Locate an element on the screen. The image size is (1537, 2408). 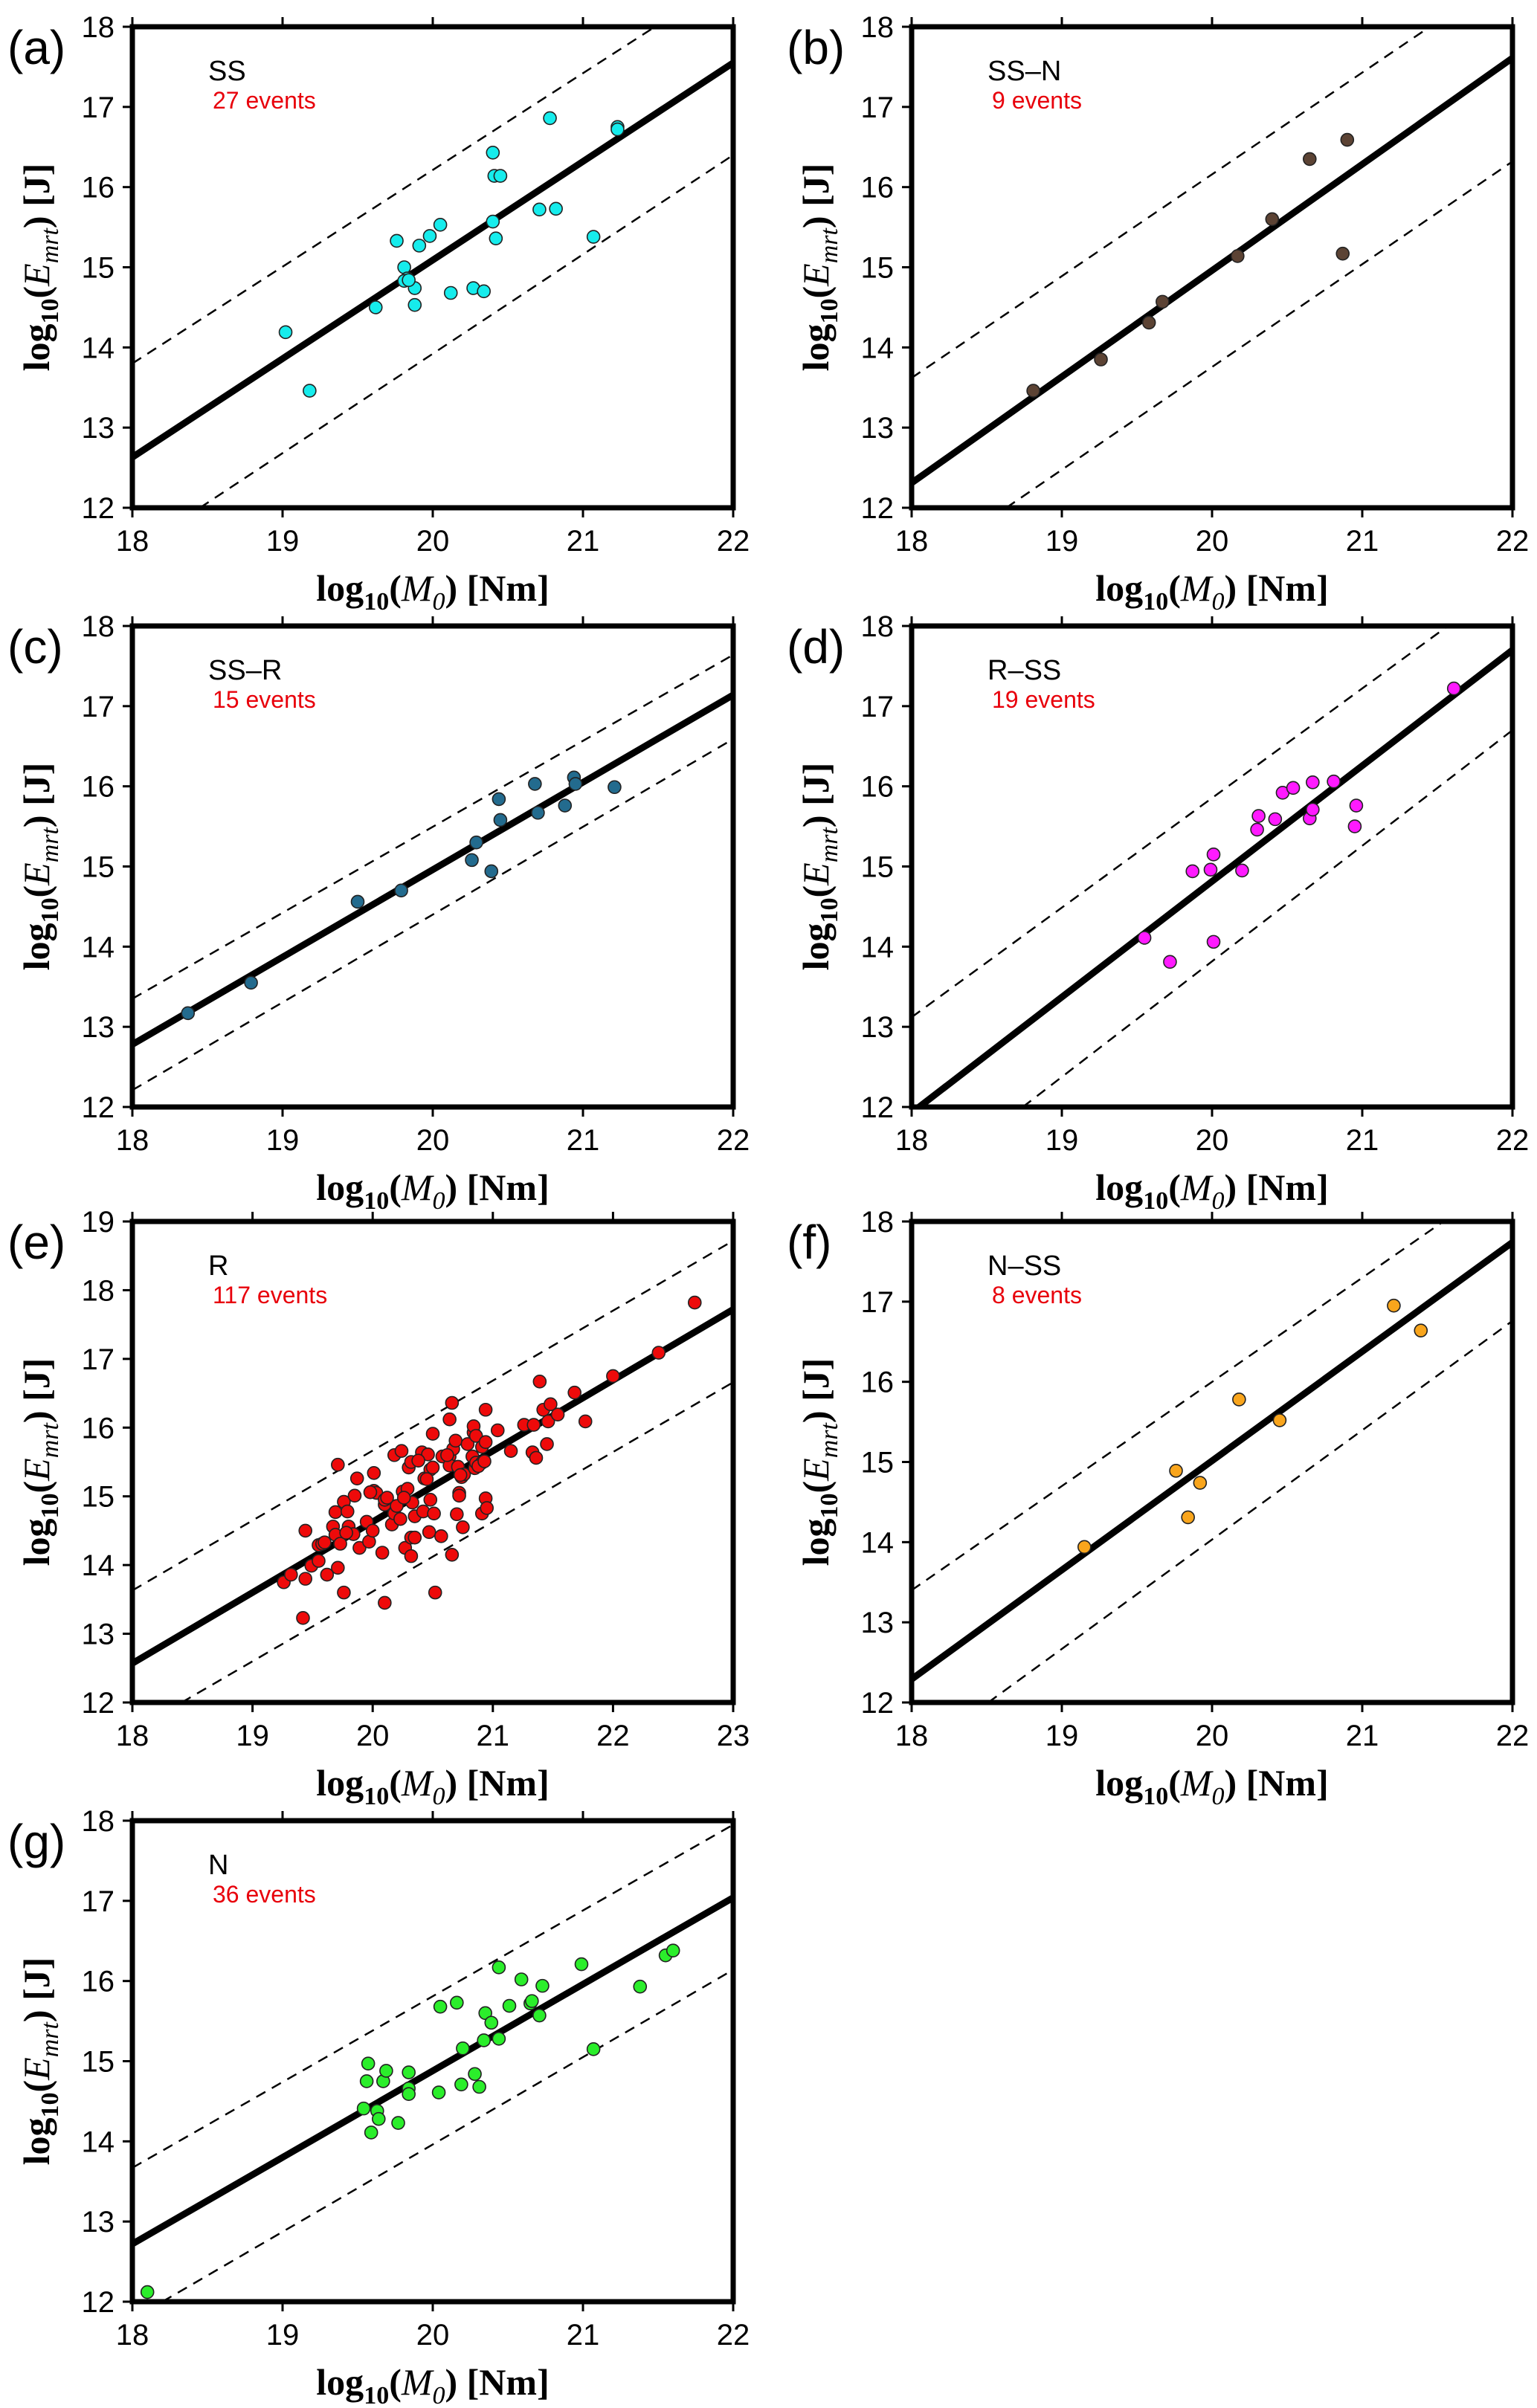
mechanism-label: N–SS is located at coordinates (1024, 1266).